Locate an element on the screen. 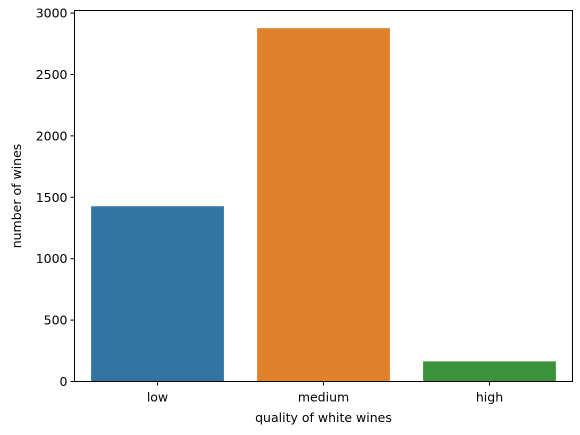  y-axis-label: number of wines is located at coordinates (16, 196).